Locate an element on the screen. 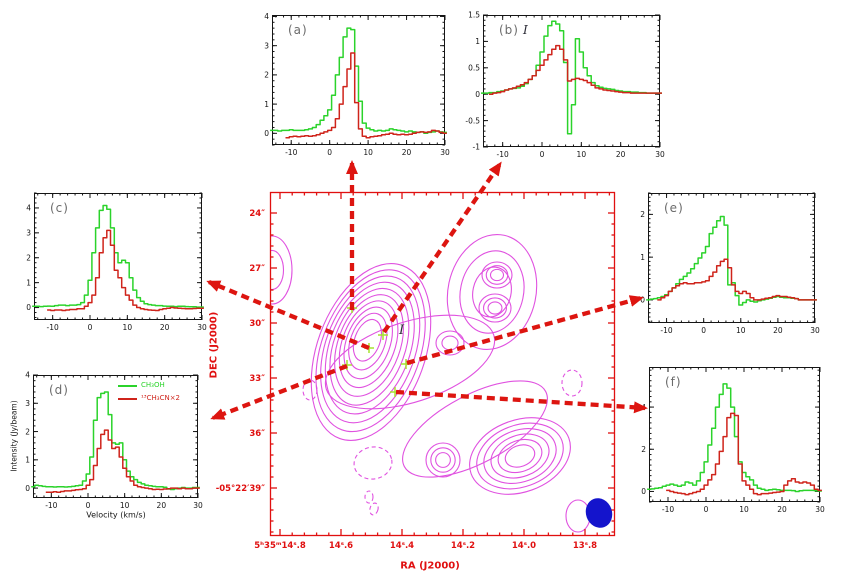 The height and width of the screenshot is (580, 850). axes-d is located at coordinates (116, 436).